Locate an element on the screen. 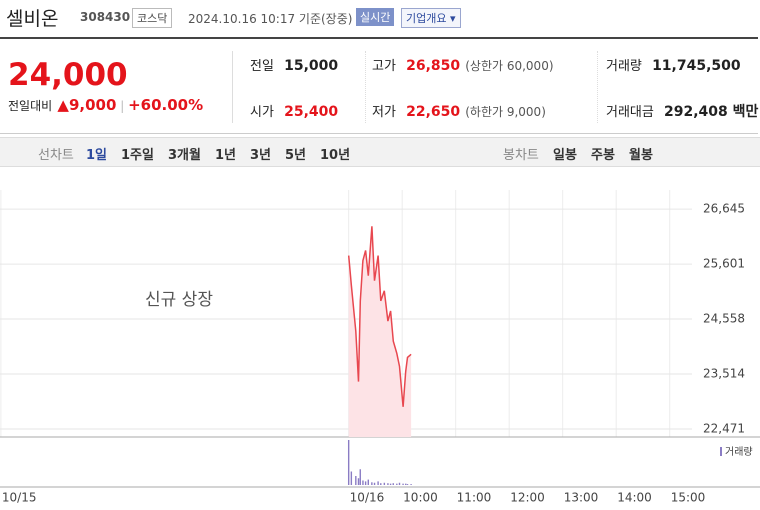 The image size is (760, 510). change-label: 전일대비 is located at coordinates (30, 106).